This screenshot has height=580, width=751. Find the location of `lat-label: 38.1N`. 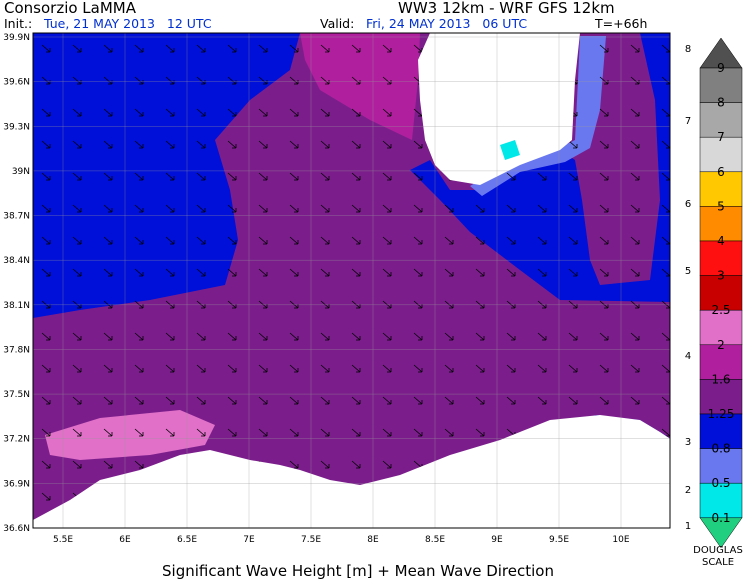

lat-label: 38.1N is located at coordinates (16, 306).